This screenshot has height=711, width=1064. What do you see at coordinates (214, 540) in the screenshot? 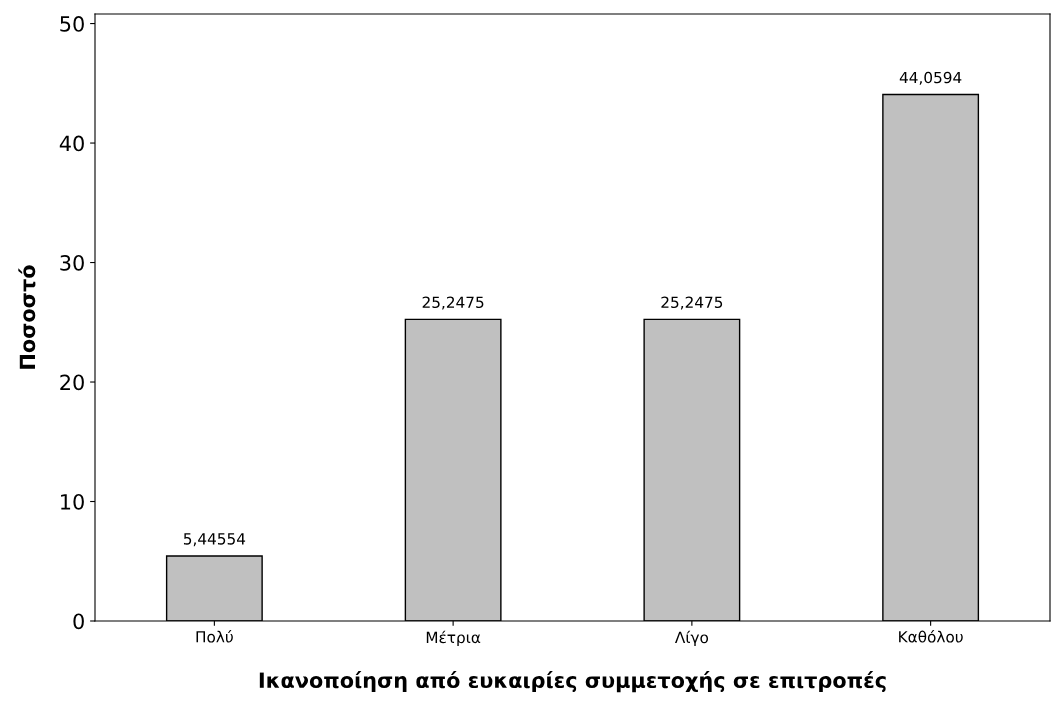
I see `data-label: 5,44554` at bounding box center [214, 540].